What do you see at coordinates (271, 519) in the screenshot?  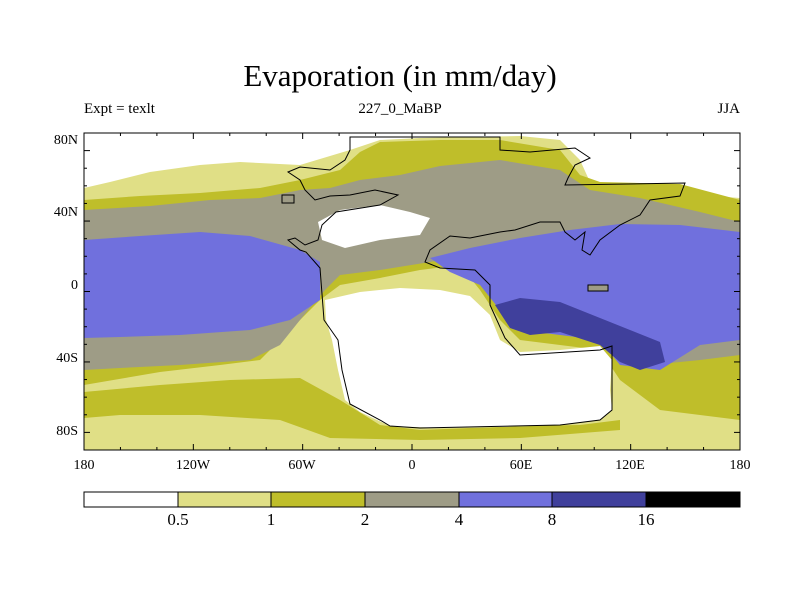 I see `colorbar-label: 1` at bounding box center [271, 519].